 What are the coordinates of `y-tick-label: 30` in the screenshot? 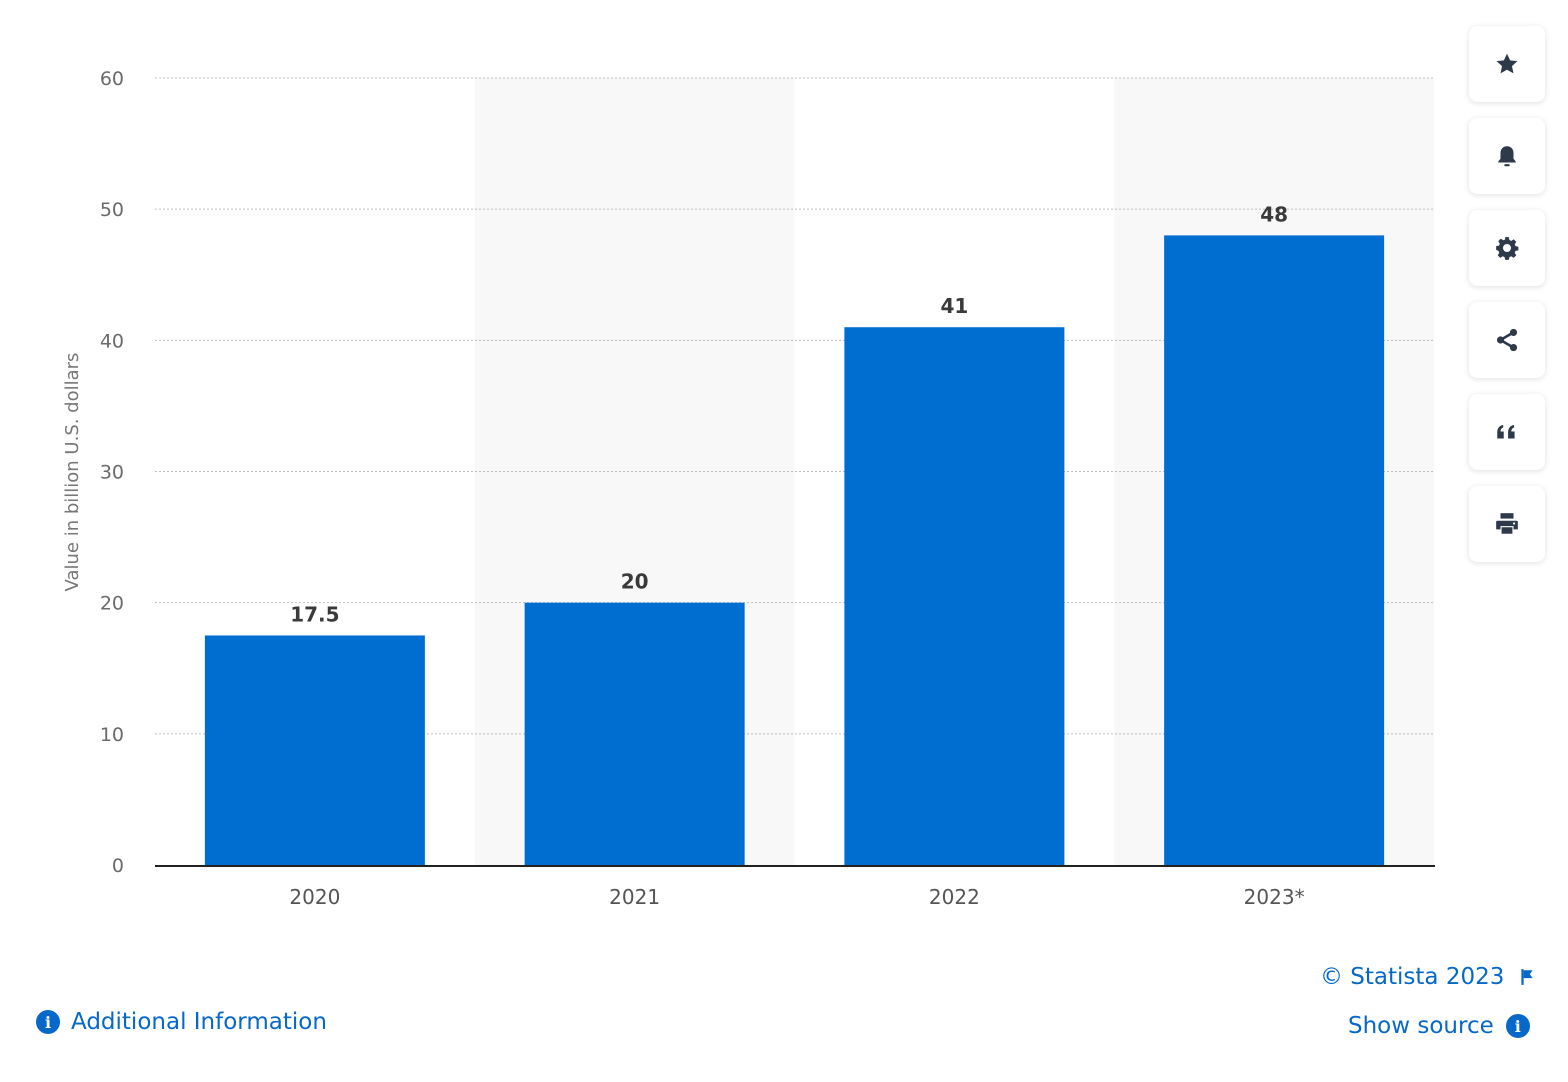 It's located at (112, 473).